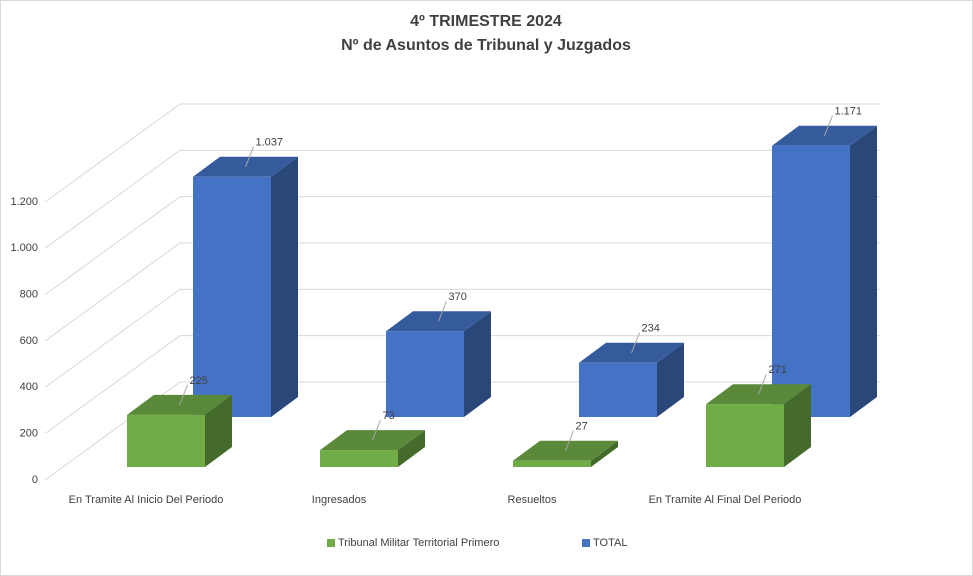 This screenshot has width=973, height=576. I want to click on data-label: 1.037, so click(270, 143).